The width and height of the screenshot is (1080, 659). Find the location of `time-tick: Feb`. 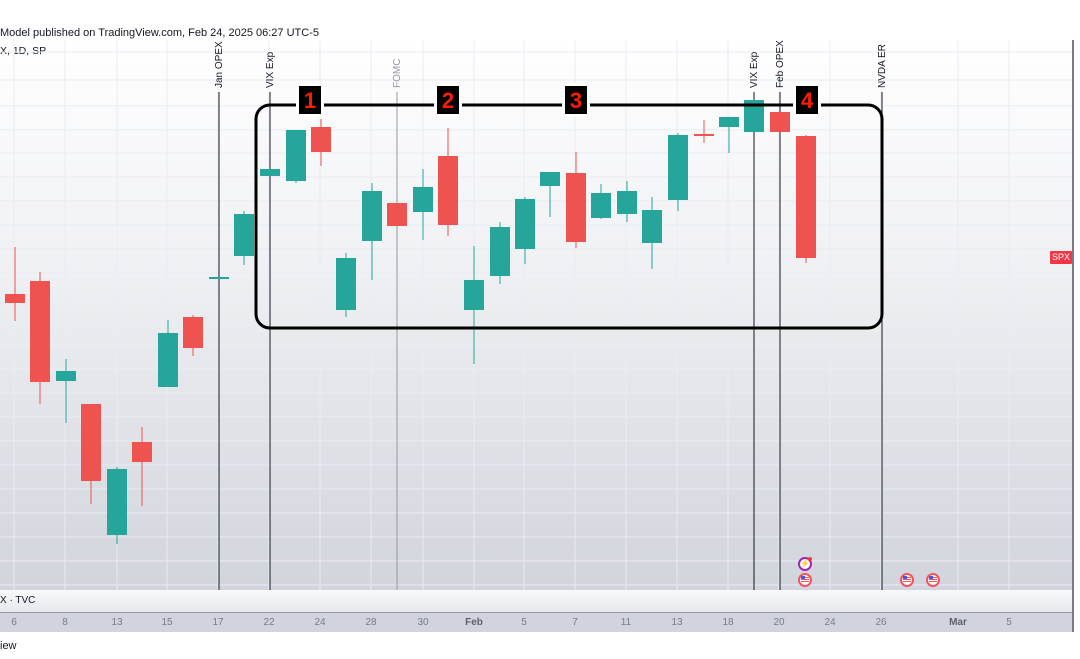

time-tick: Feb is located at coordinates (474, 622).